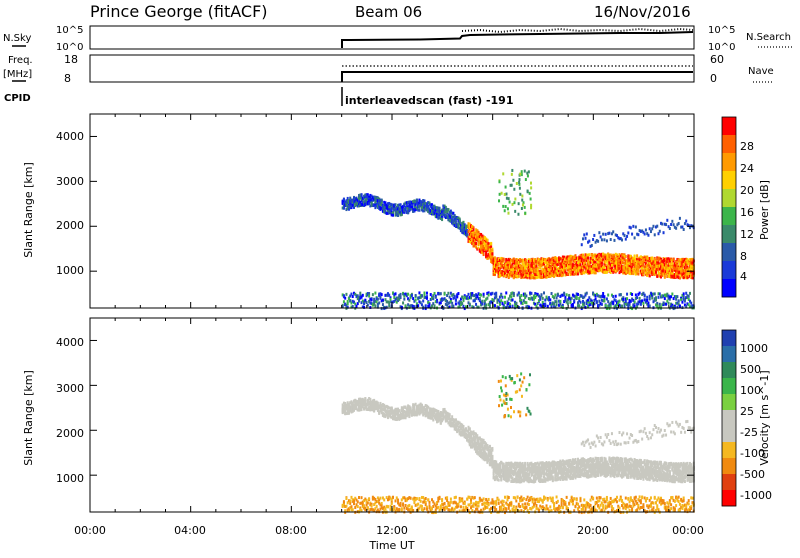 Image resolution: width=800 pixels, height=558 pixels. What do you see at coordinates (388, 12) in the screenshot?
I see `beam-title: Beam 06` at bounding box center [388, 12].